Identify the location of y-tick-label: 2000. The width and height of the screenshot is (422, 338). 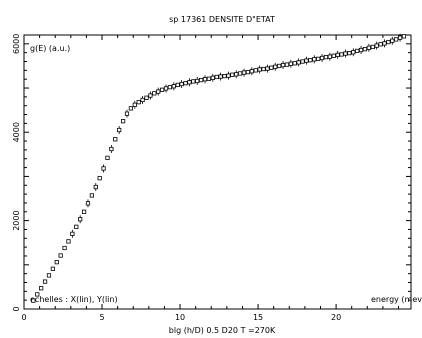
(16, 220).